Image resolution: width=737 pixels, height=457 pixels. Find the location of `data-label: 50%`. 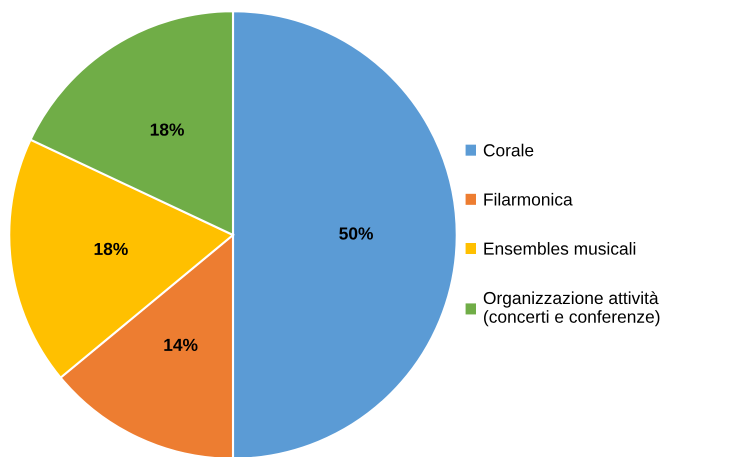

data-label: 50% is located at coordinates (356, 233).